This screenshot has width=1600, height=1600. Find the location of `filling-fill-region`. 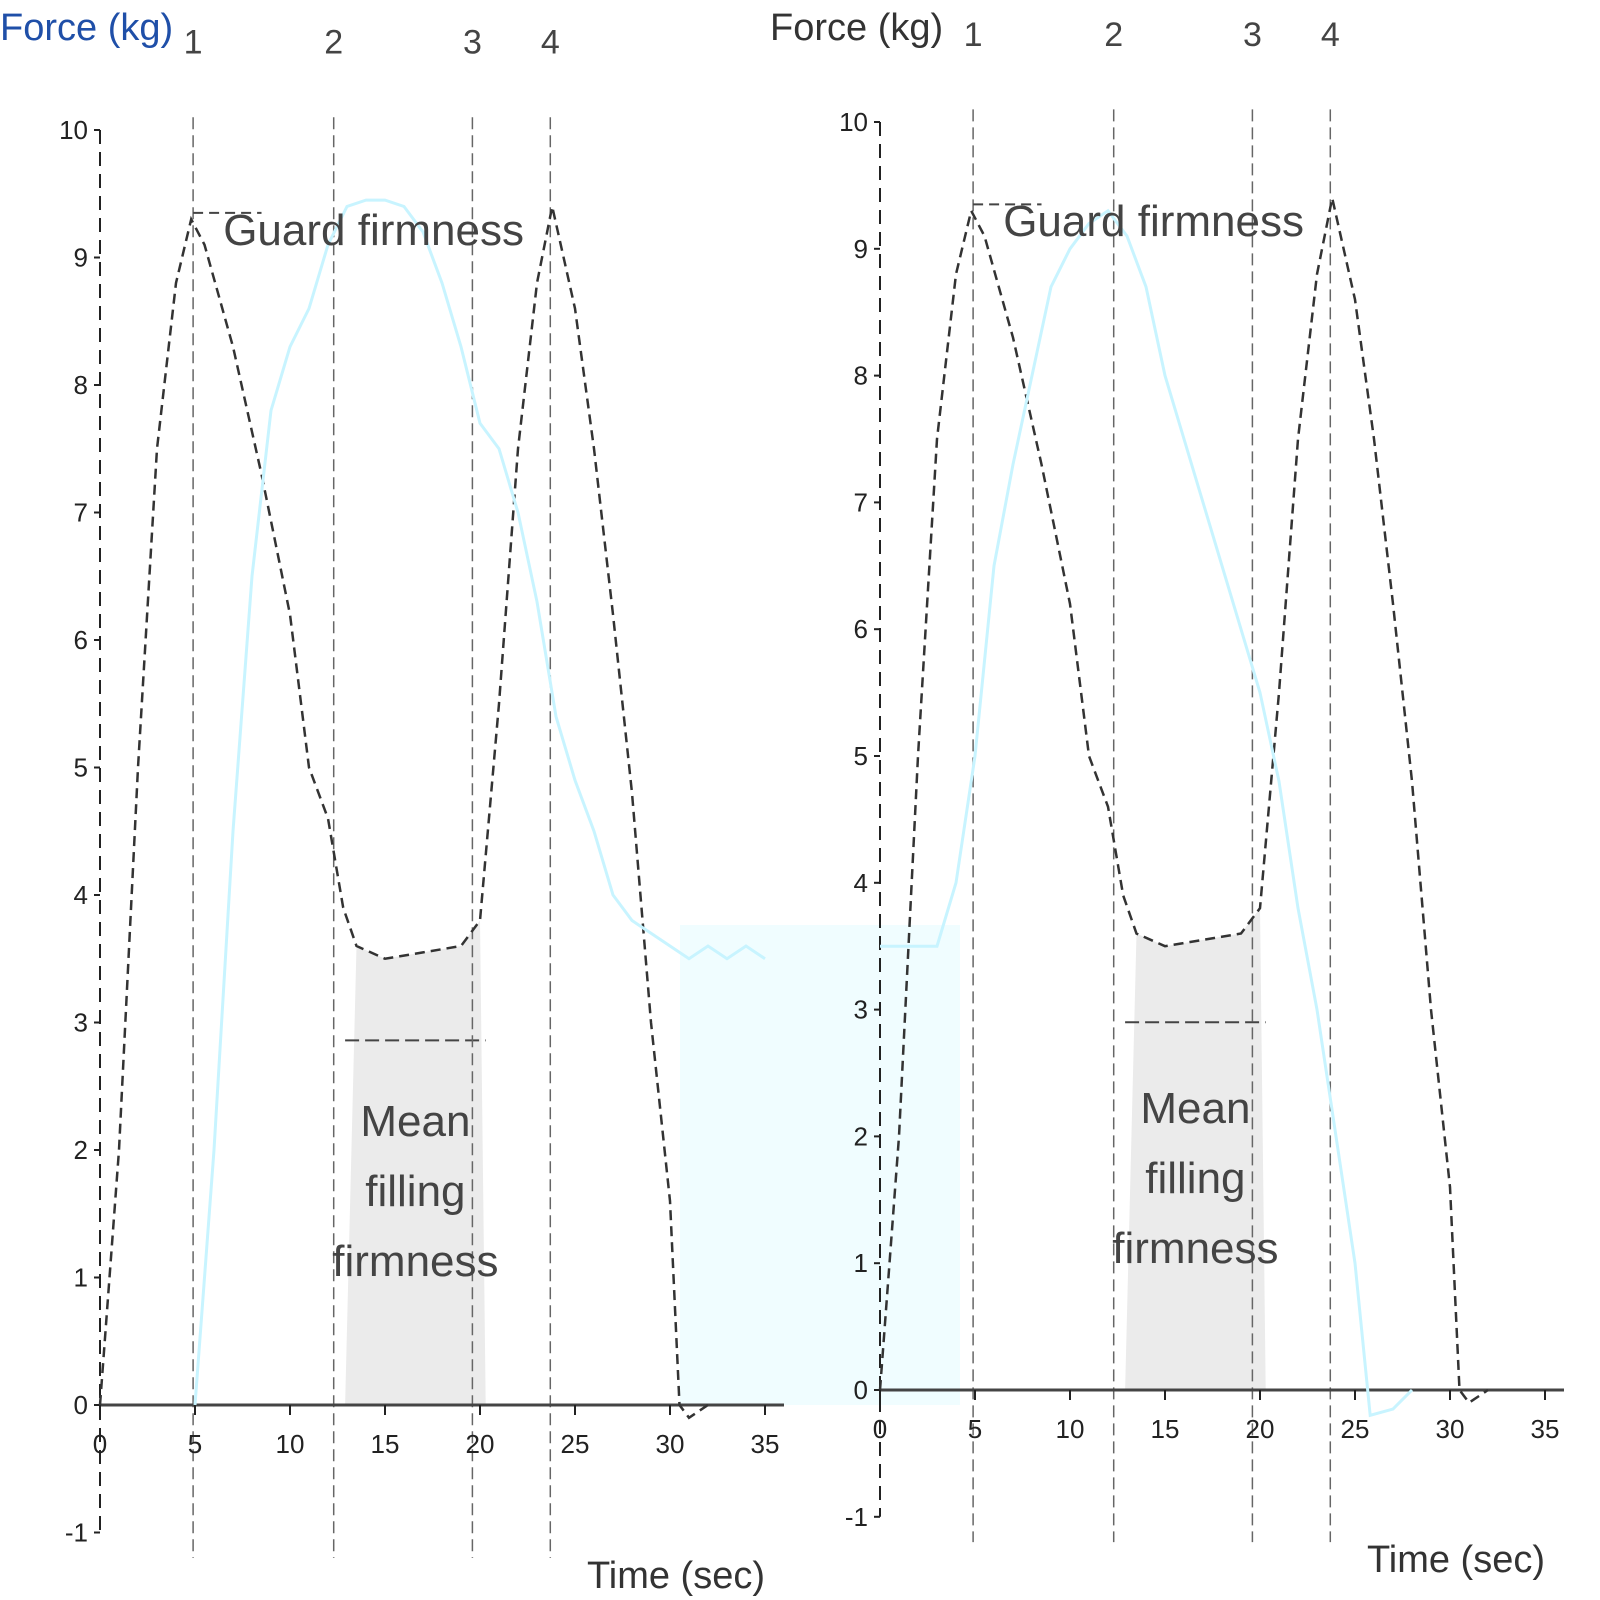

filling-fill-region is located at coordinates (820, 1165).